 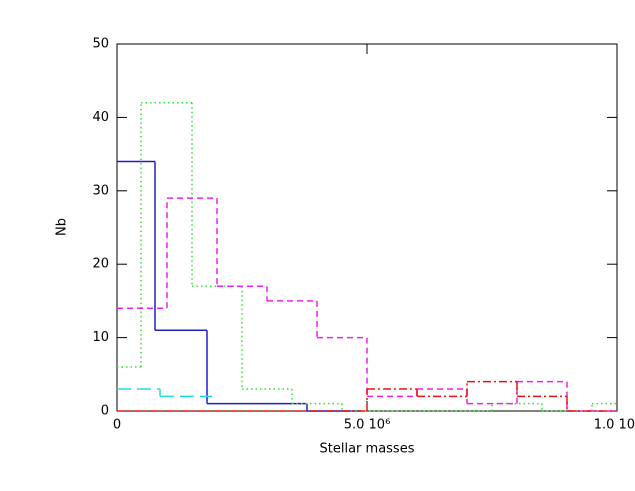 I want to click on y-tick-label: 10, so click(x=100, y=337).